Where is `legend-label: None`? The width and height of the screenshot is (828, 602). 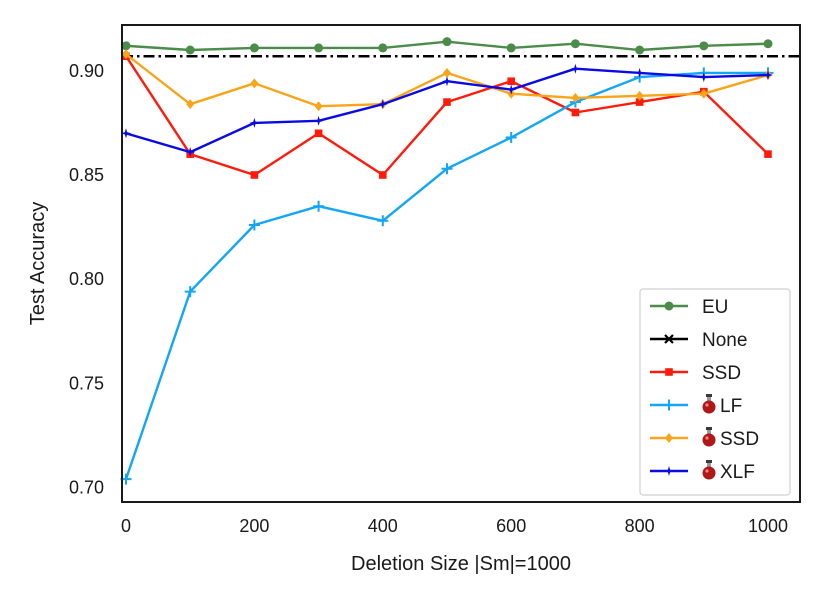 legend-label: None is located at coordinates (724, 340).